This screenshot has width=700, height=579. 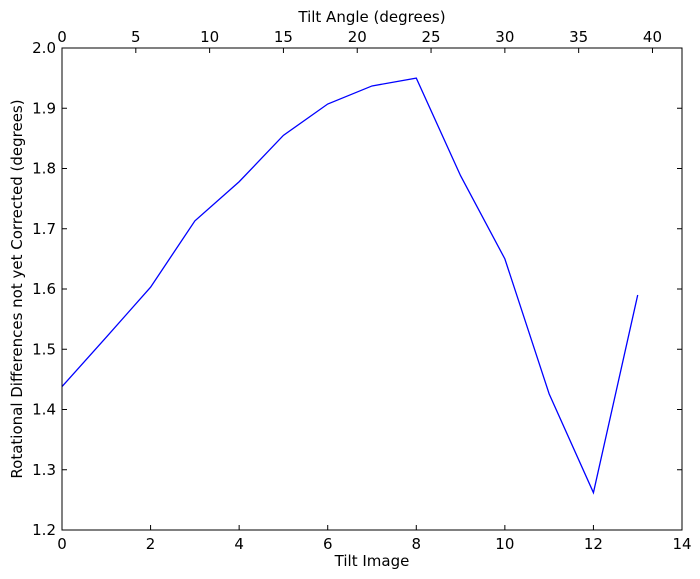 What do you see at coordinates (372, 561) in the screenshot?
I see `x-axis-title: Tilt Image` at bounding box center [372, 561].